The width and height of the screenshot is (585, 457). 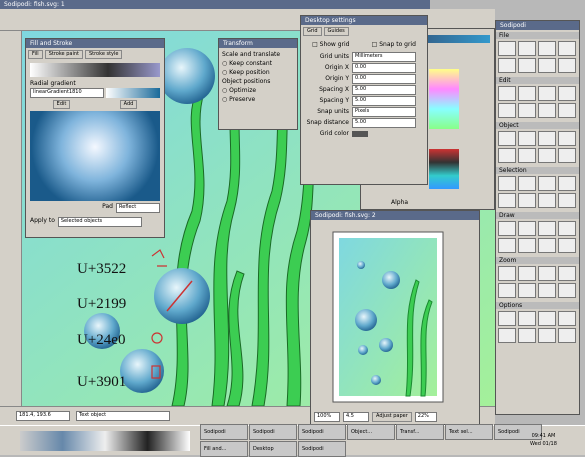 I want to click on option: Keep position, so click(x=249, y=72).